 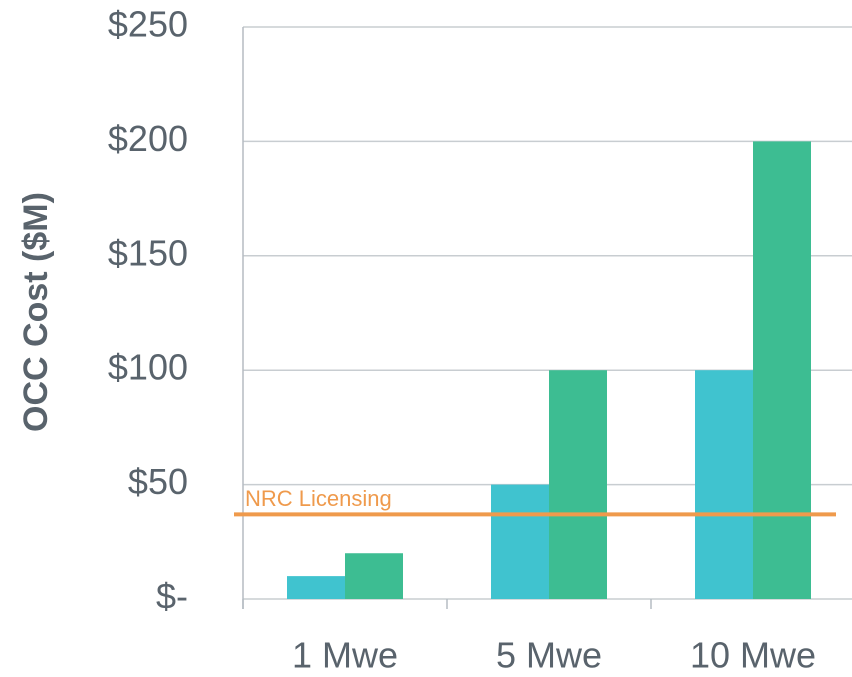 I want to click on x-tick-label: 10 Mwe, so click(x=753, y=655).